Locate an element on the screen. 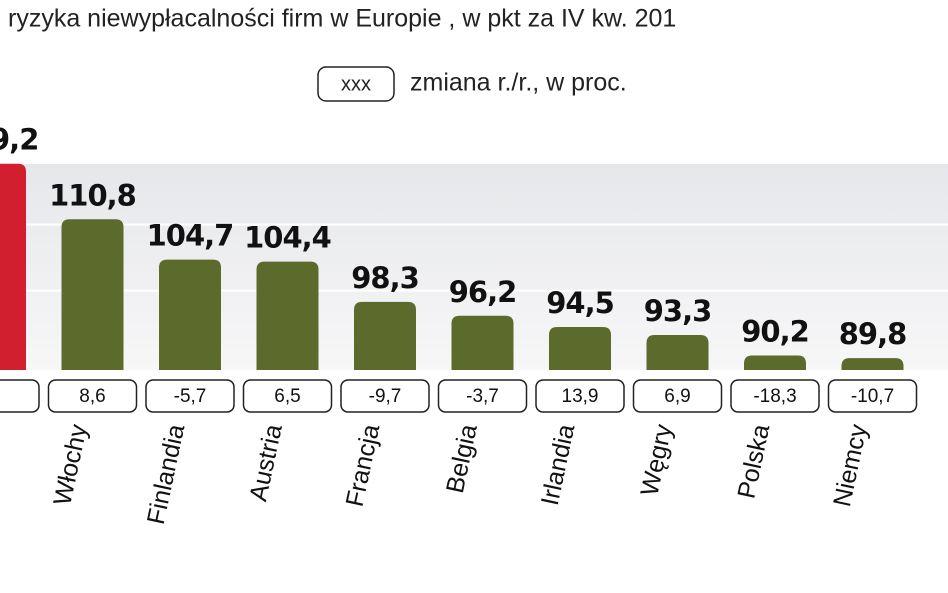  change-label: -18,3 is located at coordinates (774, 396).